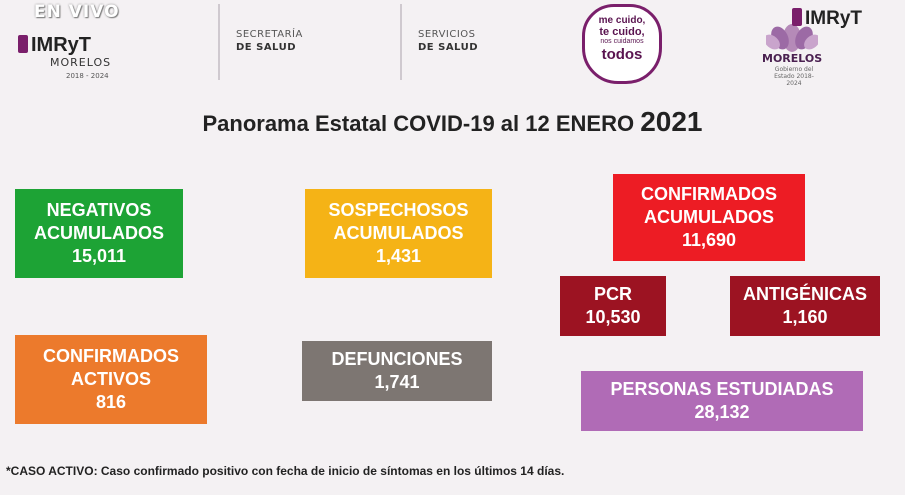  I want to click on years-label: 2018 - 2024, so click(87, 76).